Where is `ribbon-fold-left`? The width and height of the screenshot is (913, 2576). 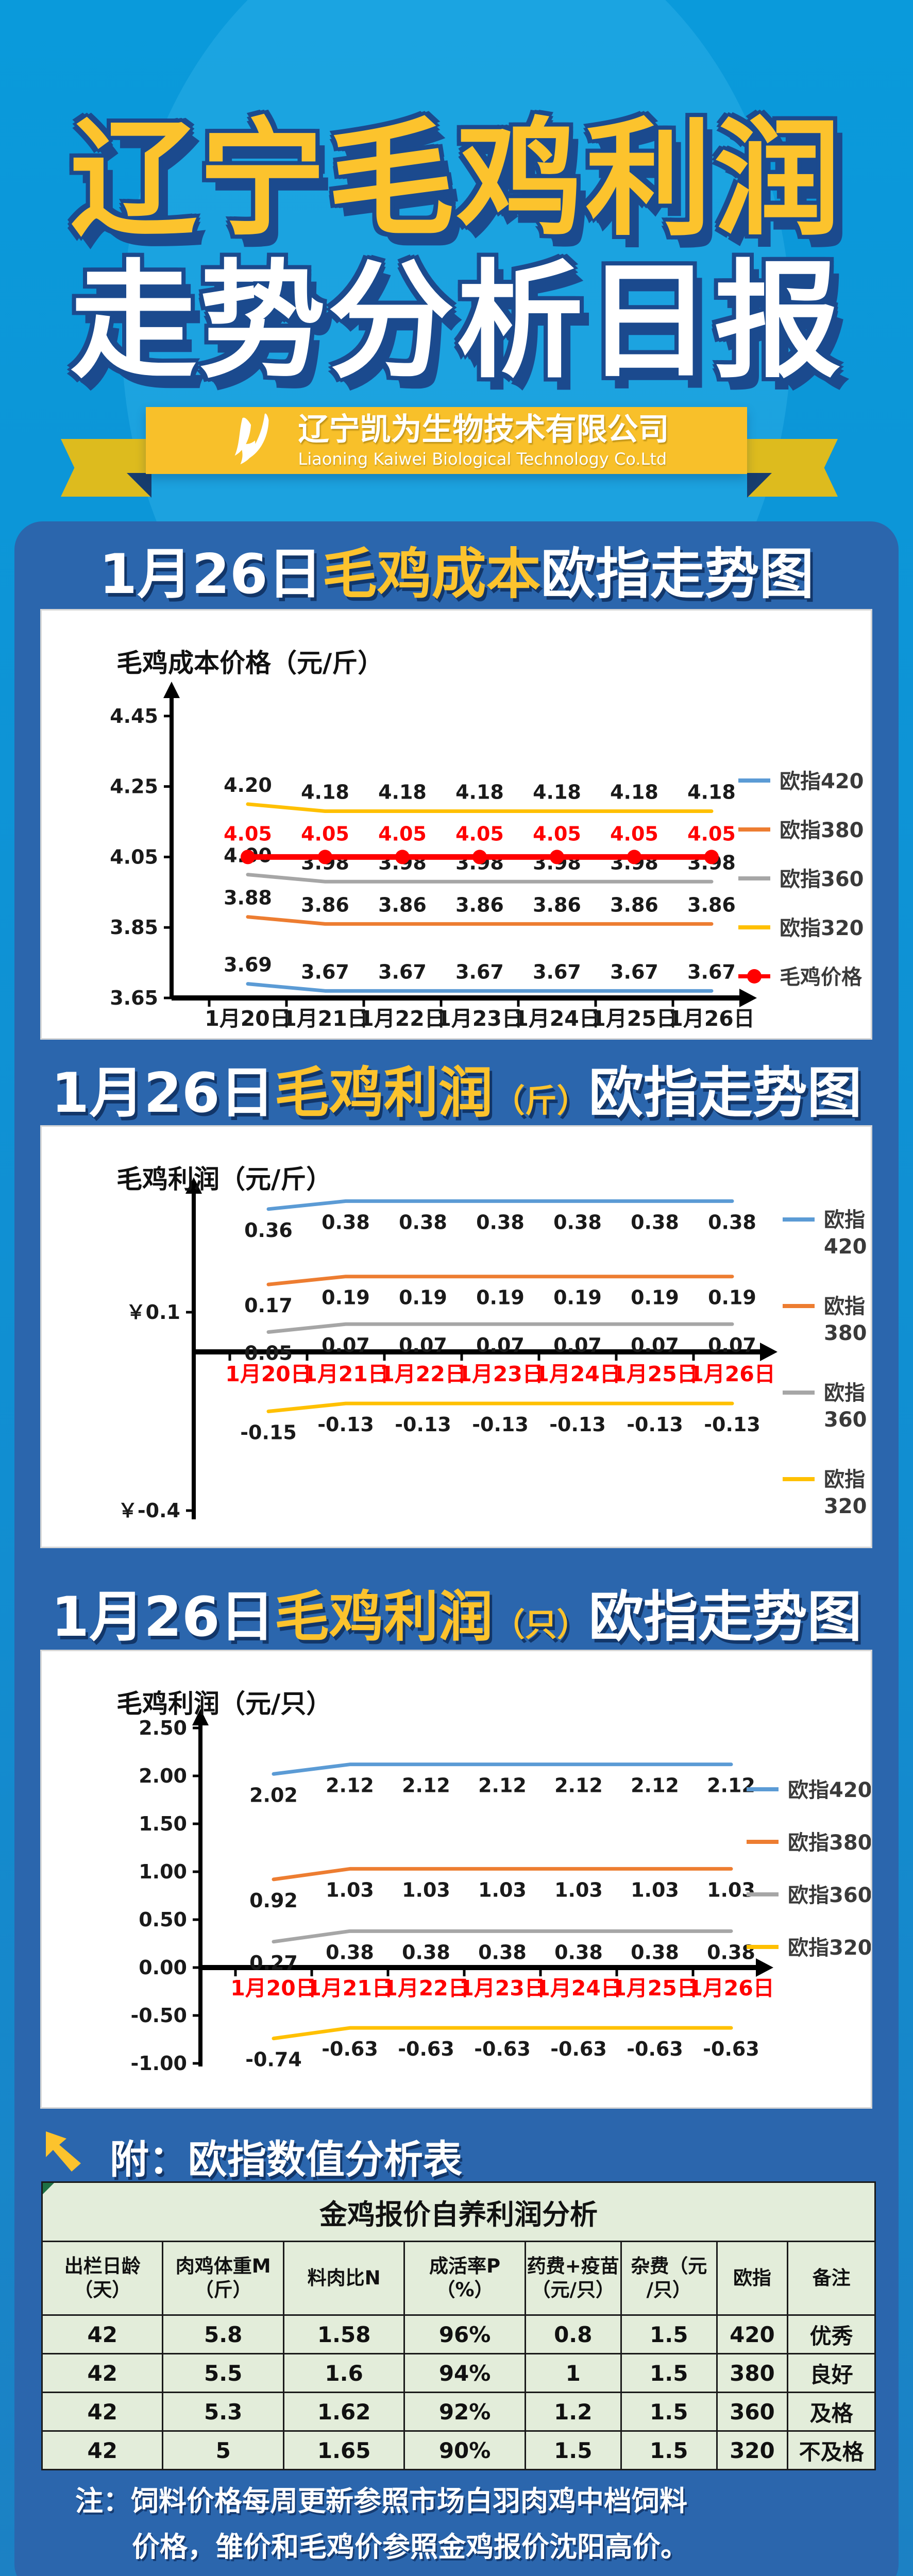 ribbon-fold-left is located at coordinates (139, 485).